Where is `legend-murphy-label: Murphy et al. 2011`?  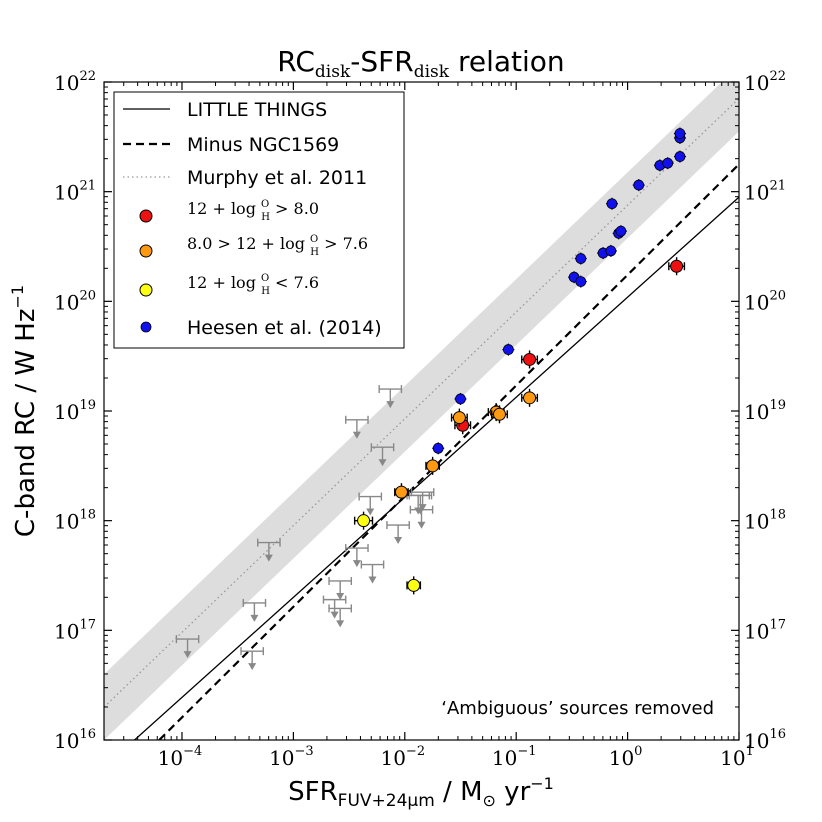
legend-murphy-label: Murphy et al. 2011 is located at coordinates (277, 178).